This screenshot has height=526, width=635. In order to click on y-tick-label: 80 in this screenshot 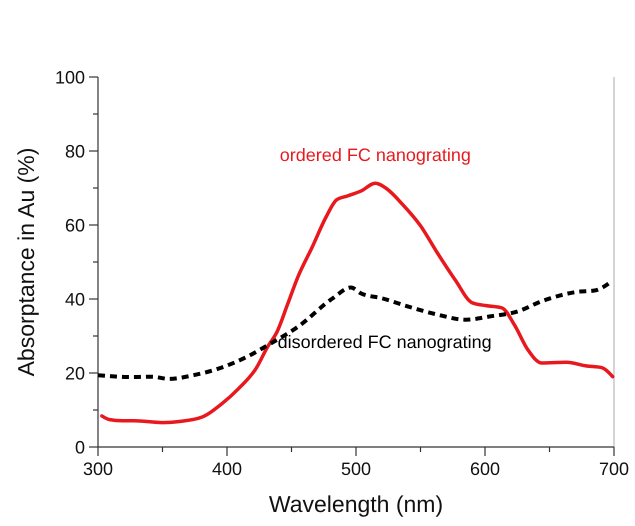, I will do `click(74, 151)`.